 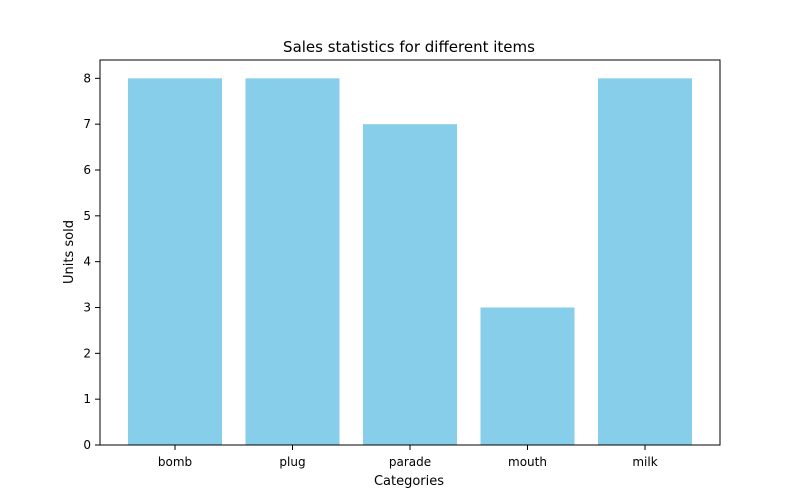 I want to click on bar-mouth, so click(x=527, y=376).